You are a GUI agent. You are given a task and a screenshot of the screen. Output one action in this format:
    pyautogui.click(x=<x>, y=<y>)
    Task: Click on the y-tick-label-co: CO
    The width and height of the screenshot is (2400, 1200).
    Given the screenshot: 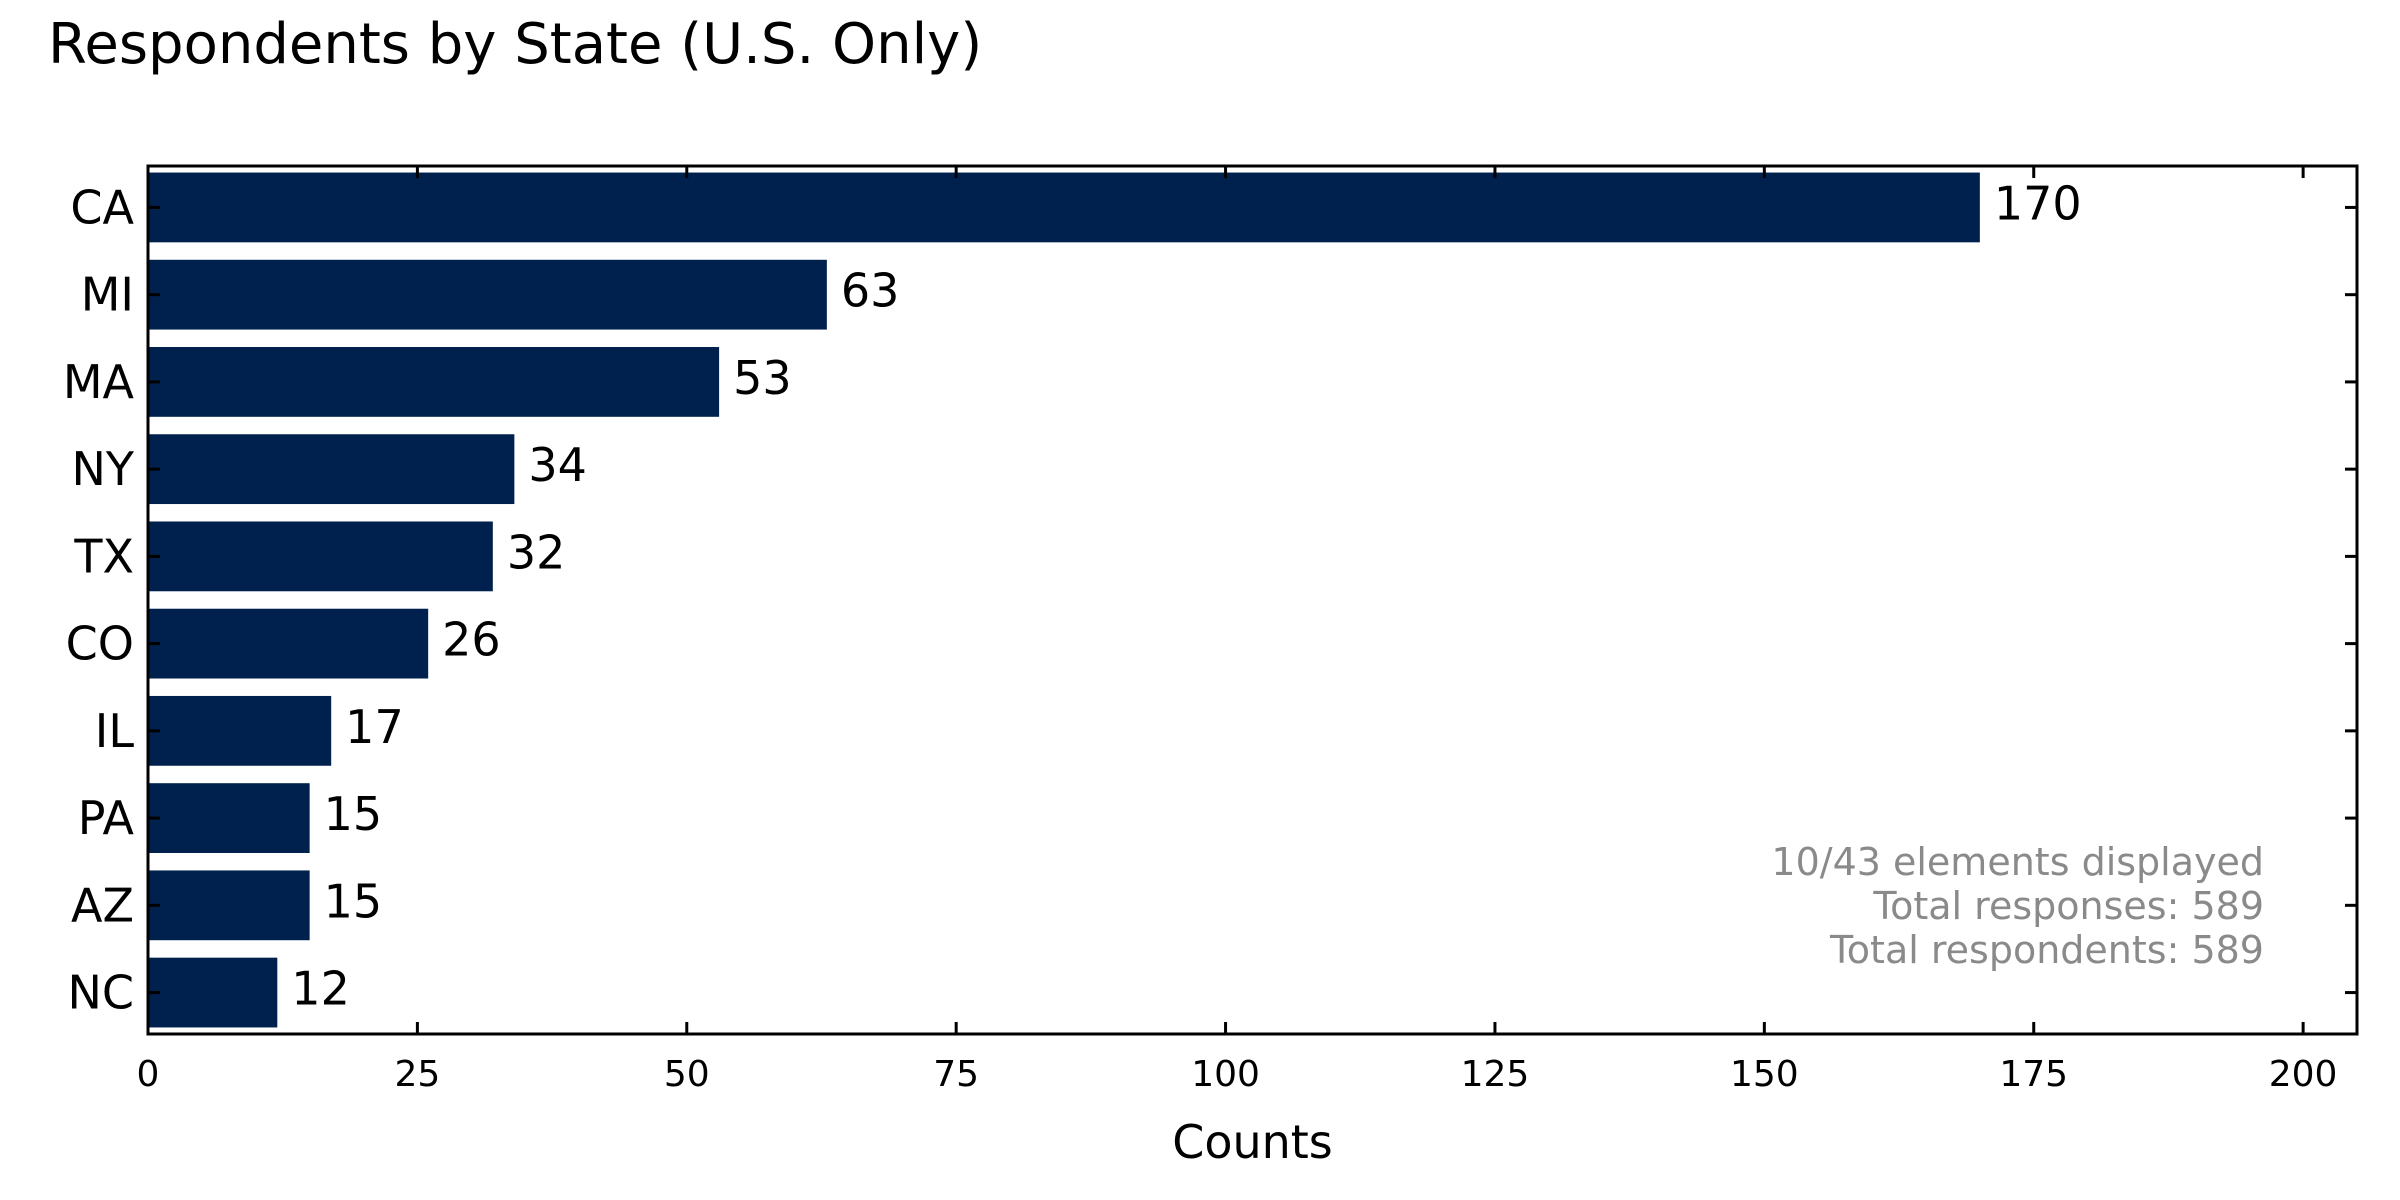 What is the action you would take?
    pyautogui.click(x=100, y=644)
    